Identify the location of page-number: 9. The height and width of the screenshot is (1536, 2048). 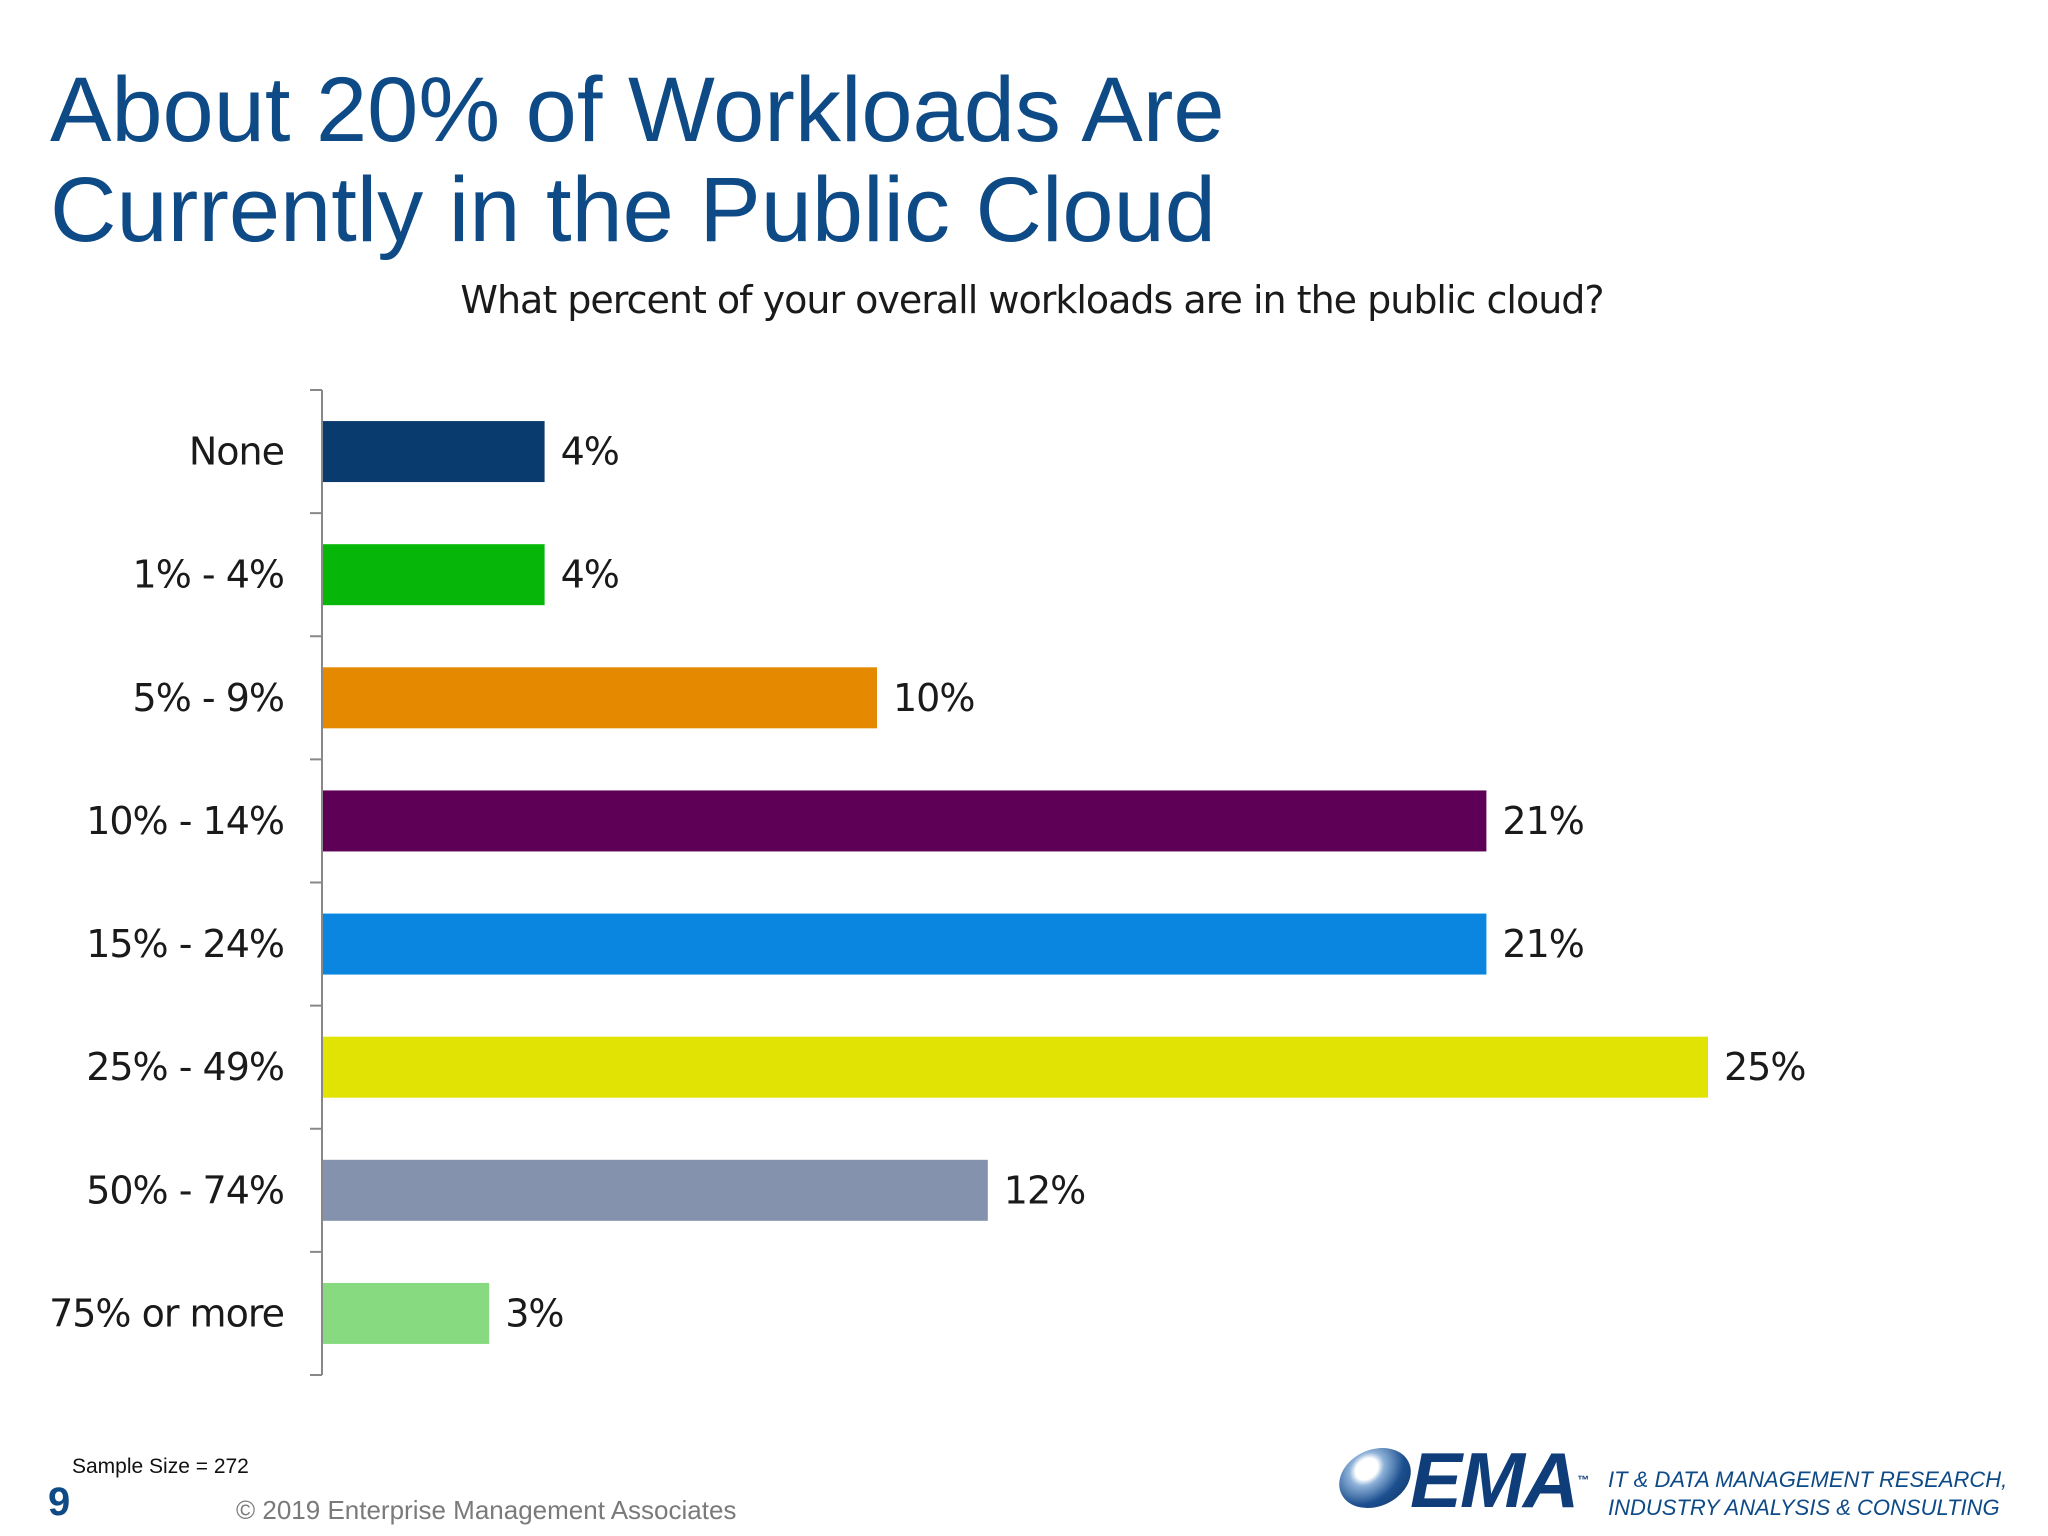
(59, 1502).